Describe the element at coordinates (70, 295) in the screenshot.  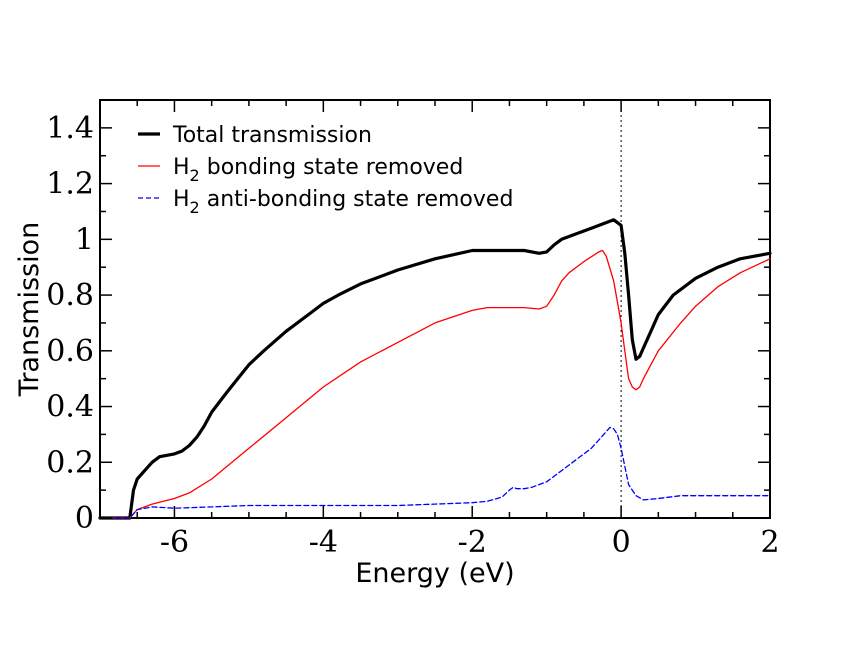
I see `y-tick-label: 0.8` at that location.